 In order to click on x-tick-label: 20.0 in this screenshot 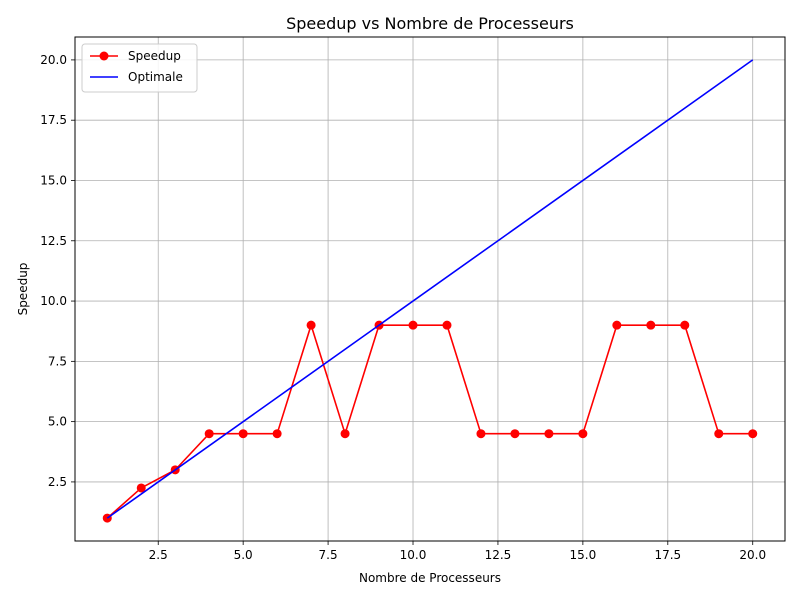, I will do `click(752, 555)`.